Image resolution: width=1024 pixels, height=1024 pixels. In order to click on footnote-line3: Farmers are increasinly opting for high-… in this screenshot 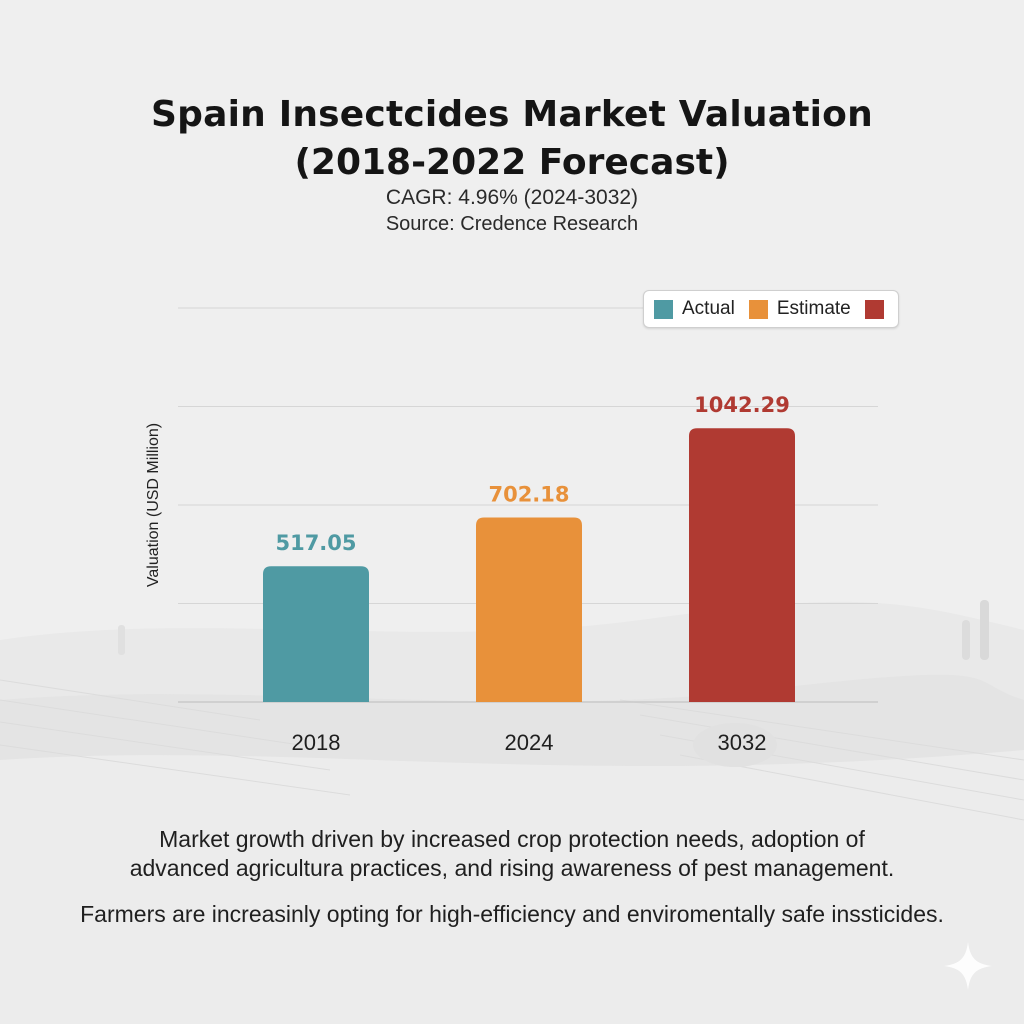, I will do `click(512, 914)`.